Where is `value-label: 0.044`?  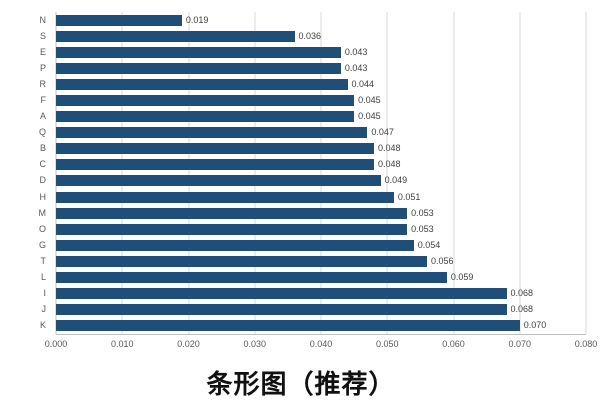 value-label: 0.044 is located at coordinates (363, 83).